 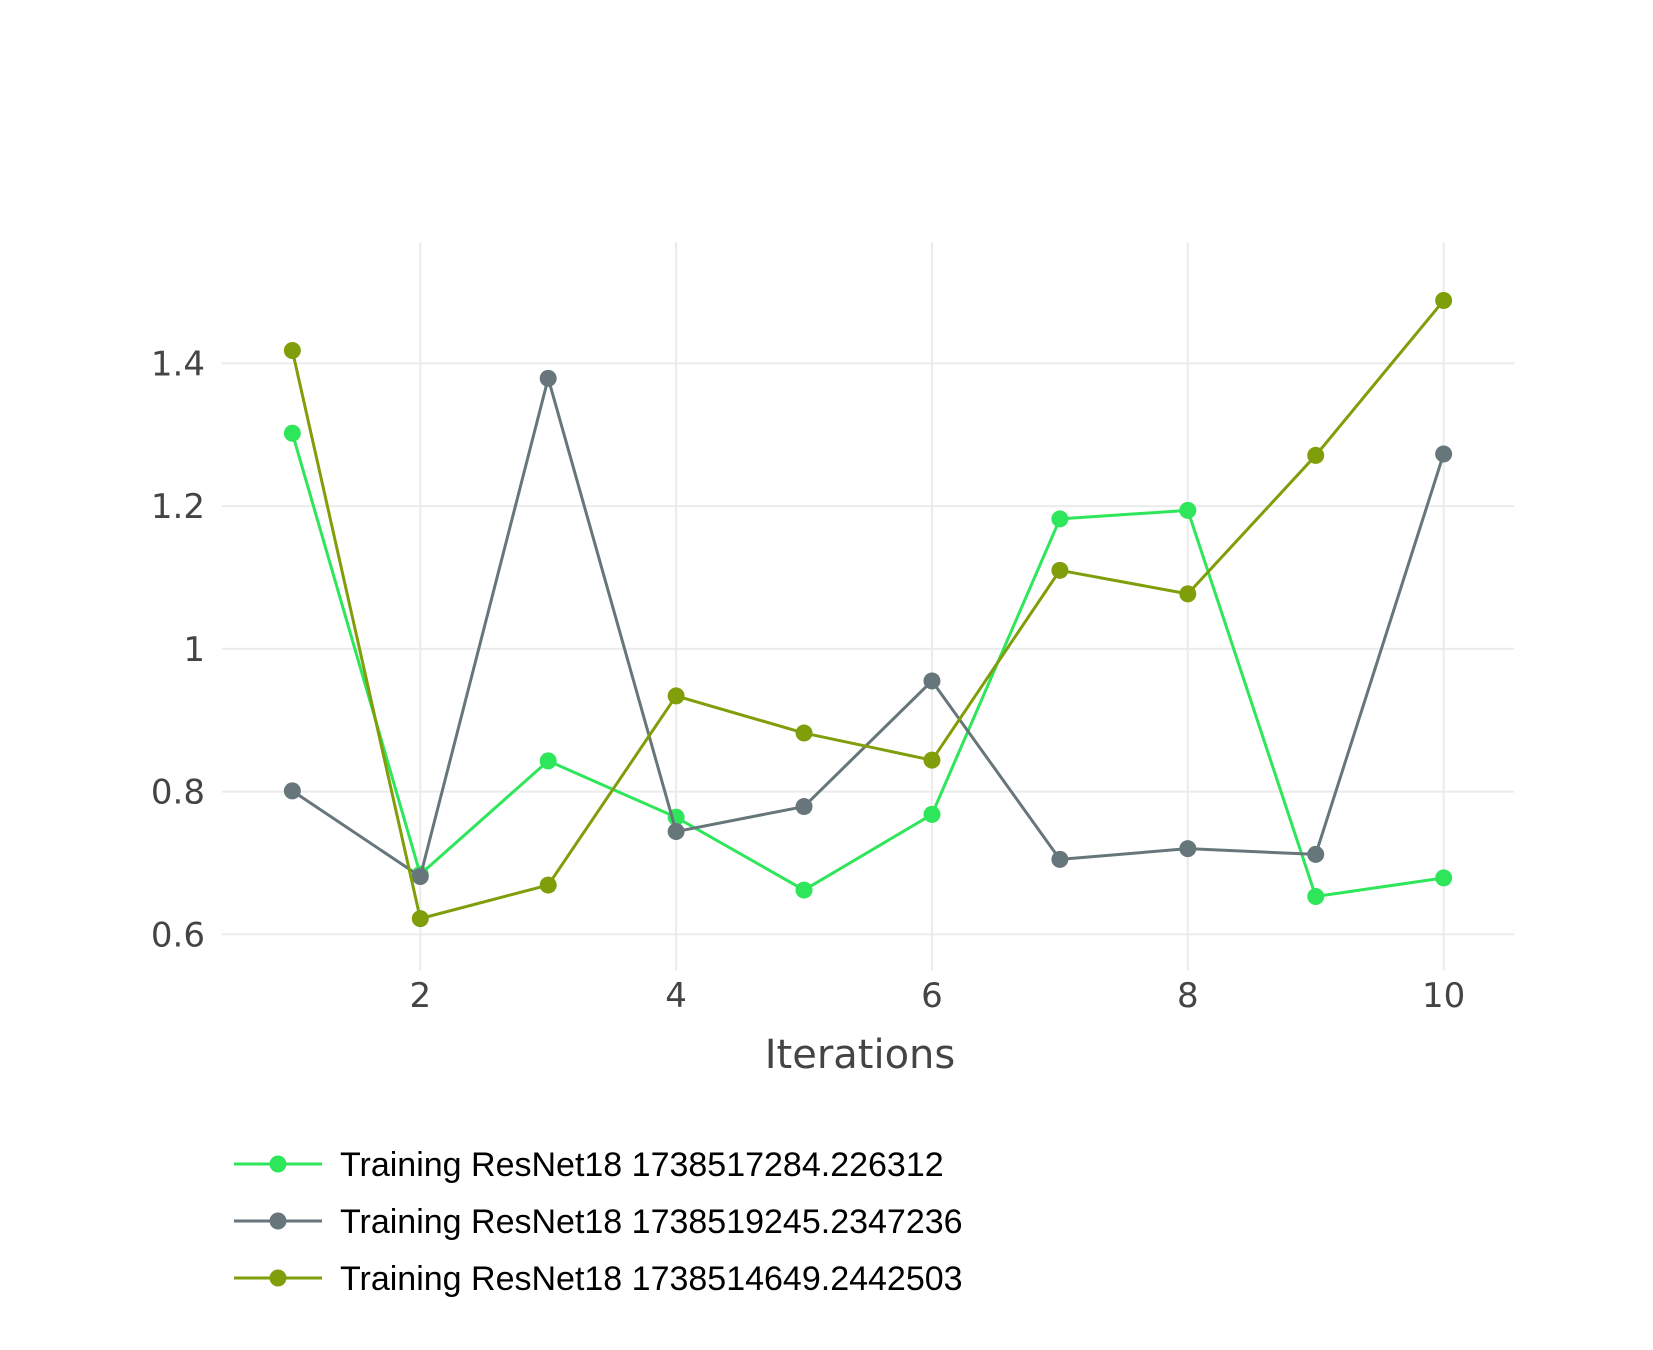 I want to click on y-tick-label: 1.4, so click(x=178, y=364).